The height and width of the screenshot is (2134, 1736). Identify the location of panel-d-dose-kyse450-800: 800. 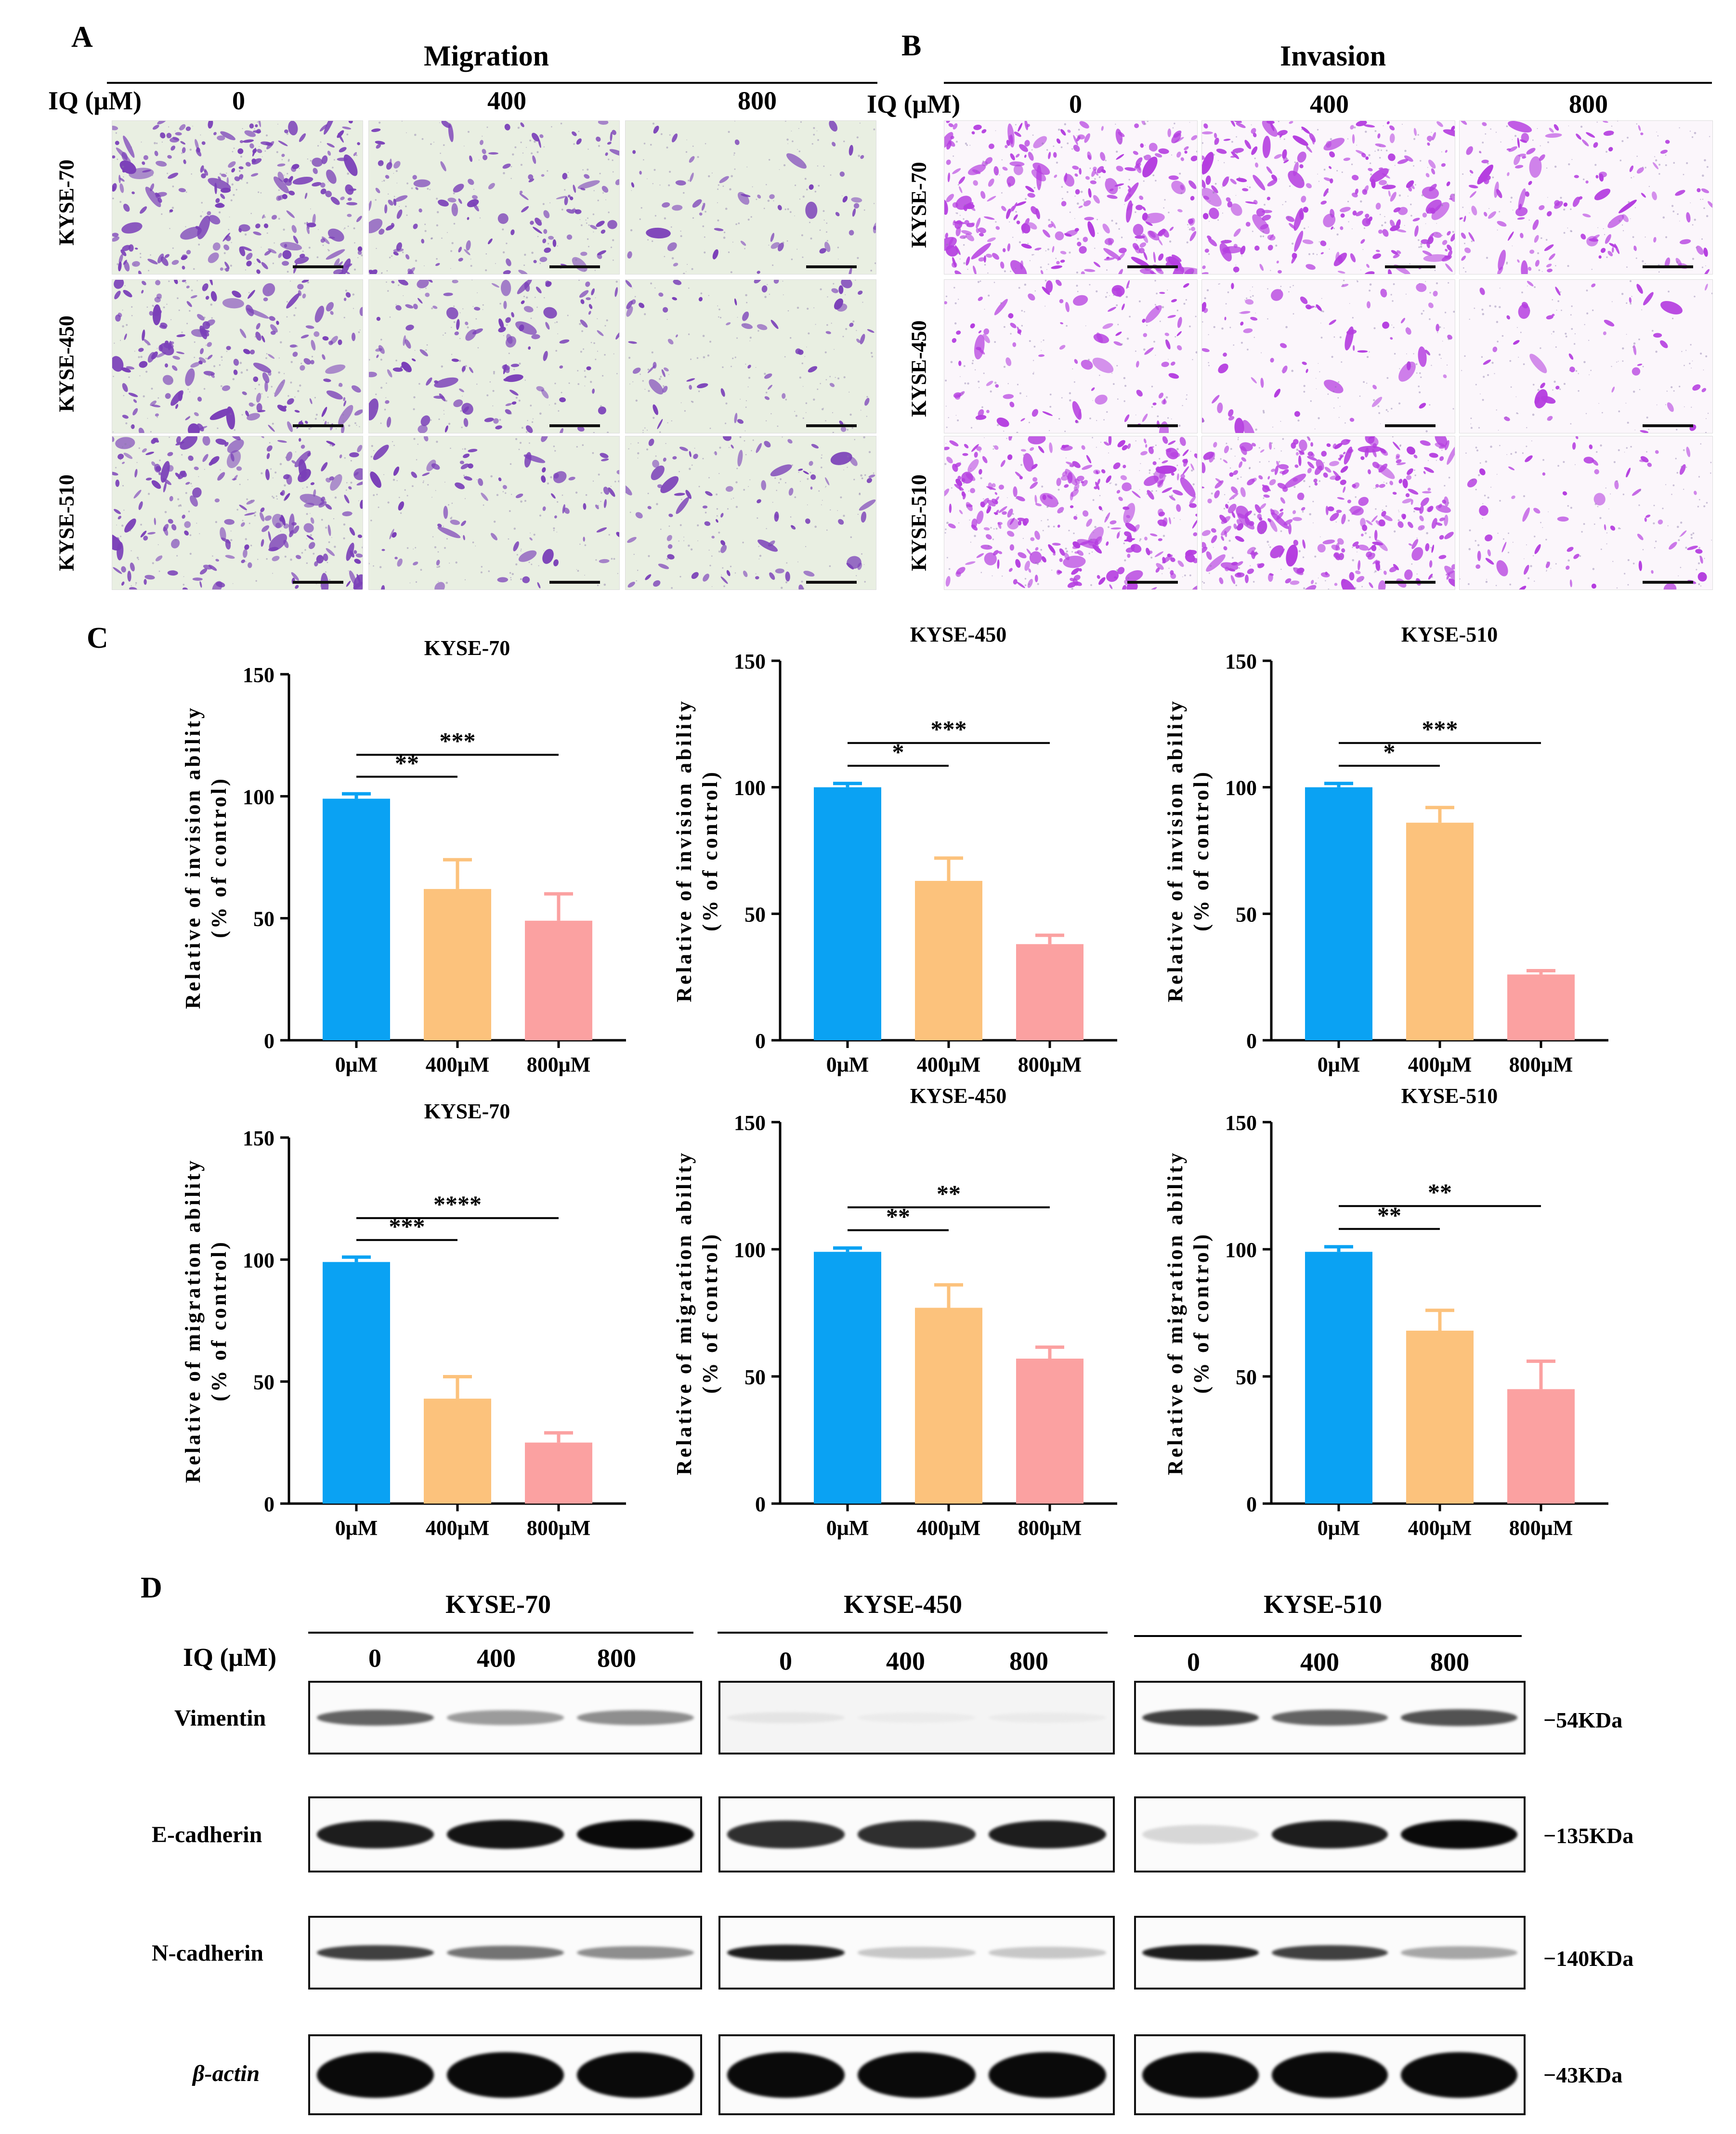
(1028, 1661).